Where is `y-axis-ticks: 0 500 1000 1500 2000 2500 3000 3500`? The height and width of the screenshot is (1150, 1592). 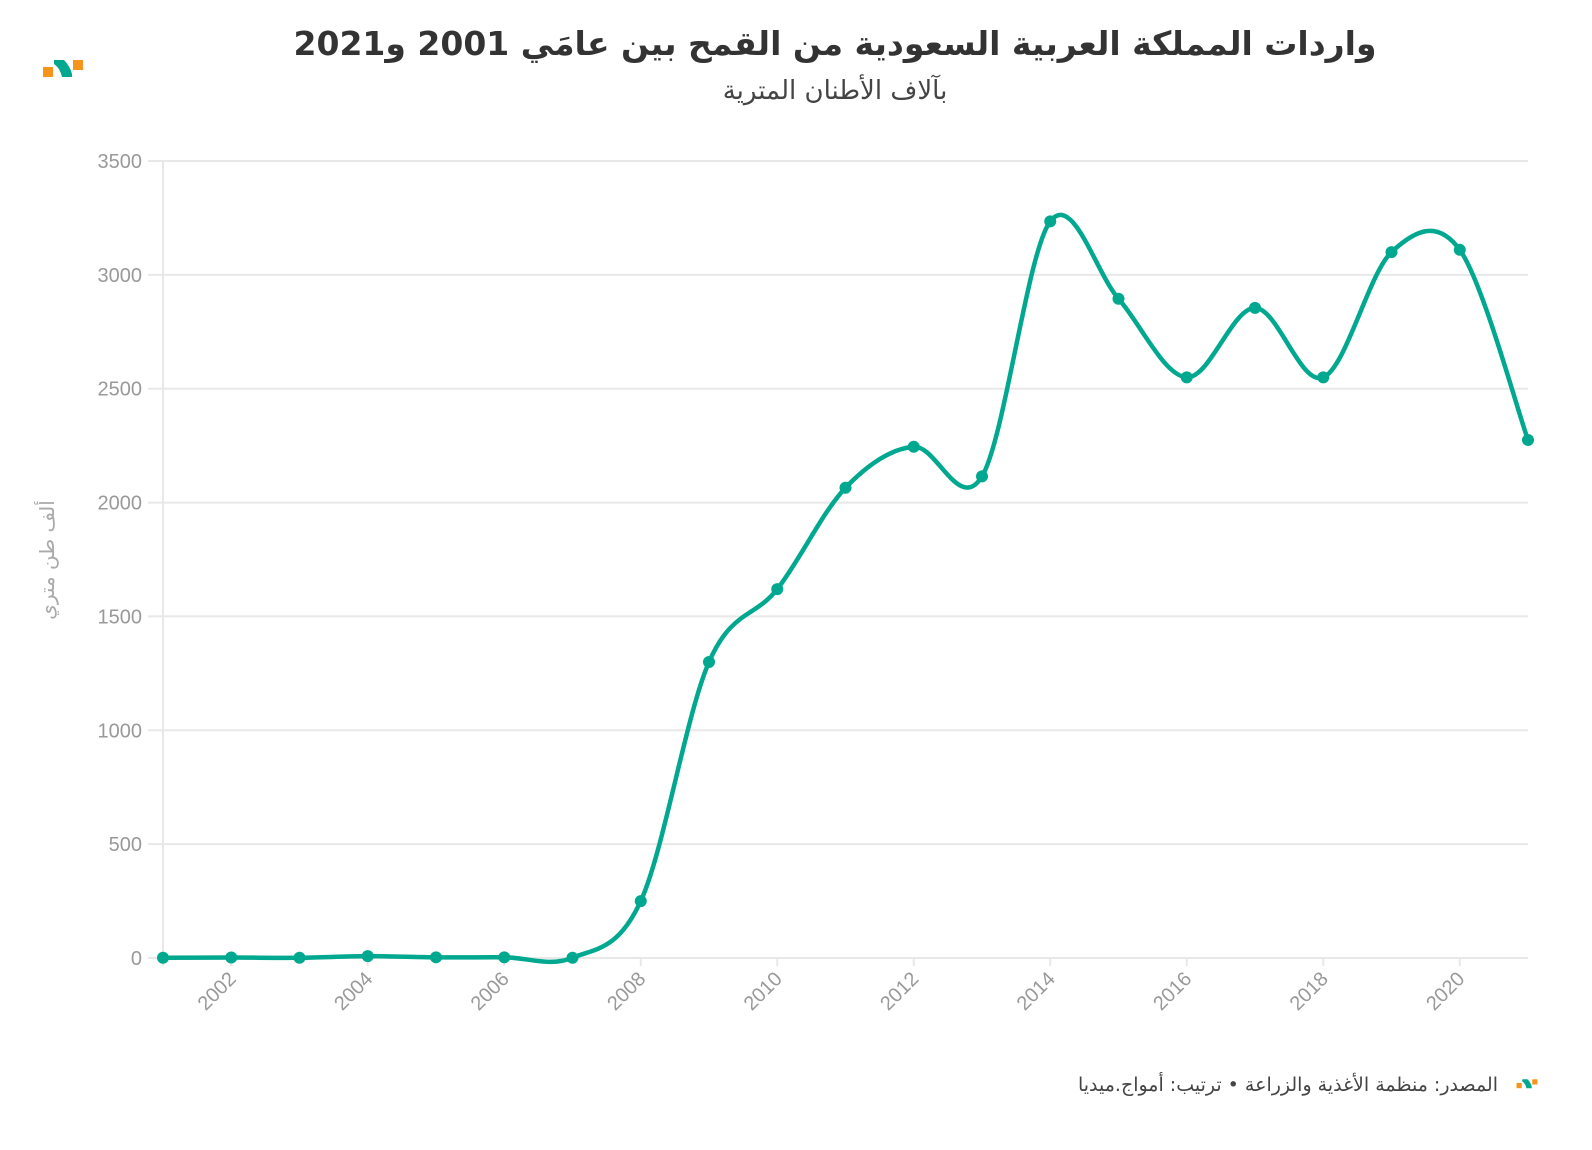 y-axis-ticks: 0 500 1000 1500 2000 2500 3000 3500 is located at coordinates (120, 560).